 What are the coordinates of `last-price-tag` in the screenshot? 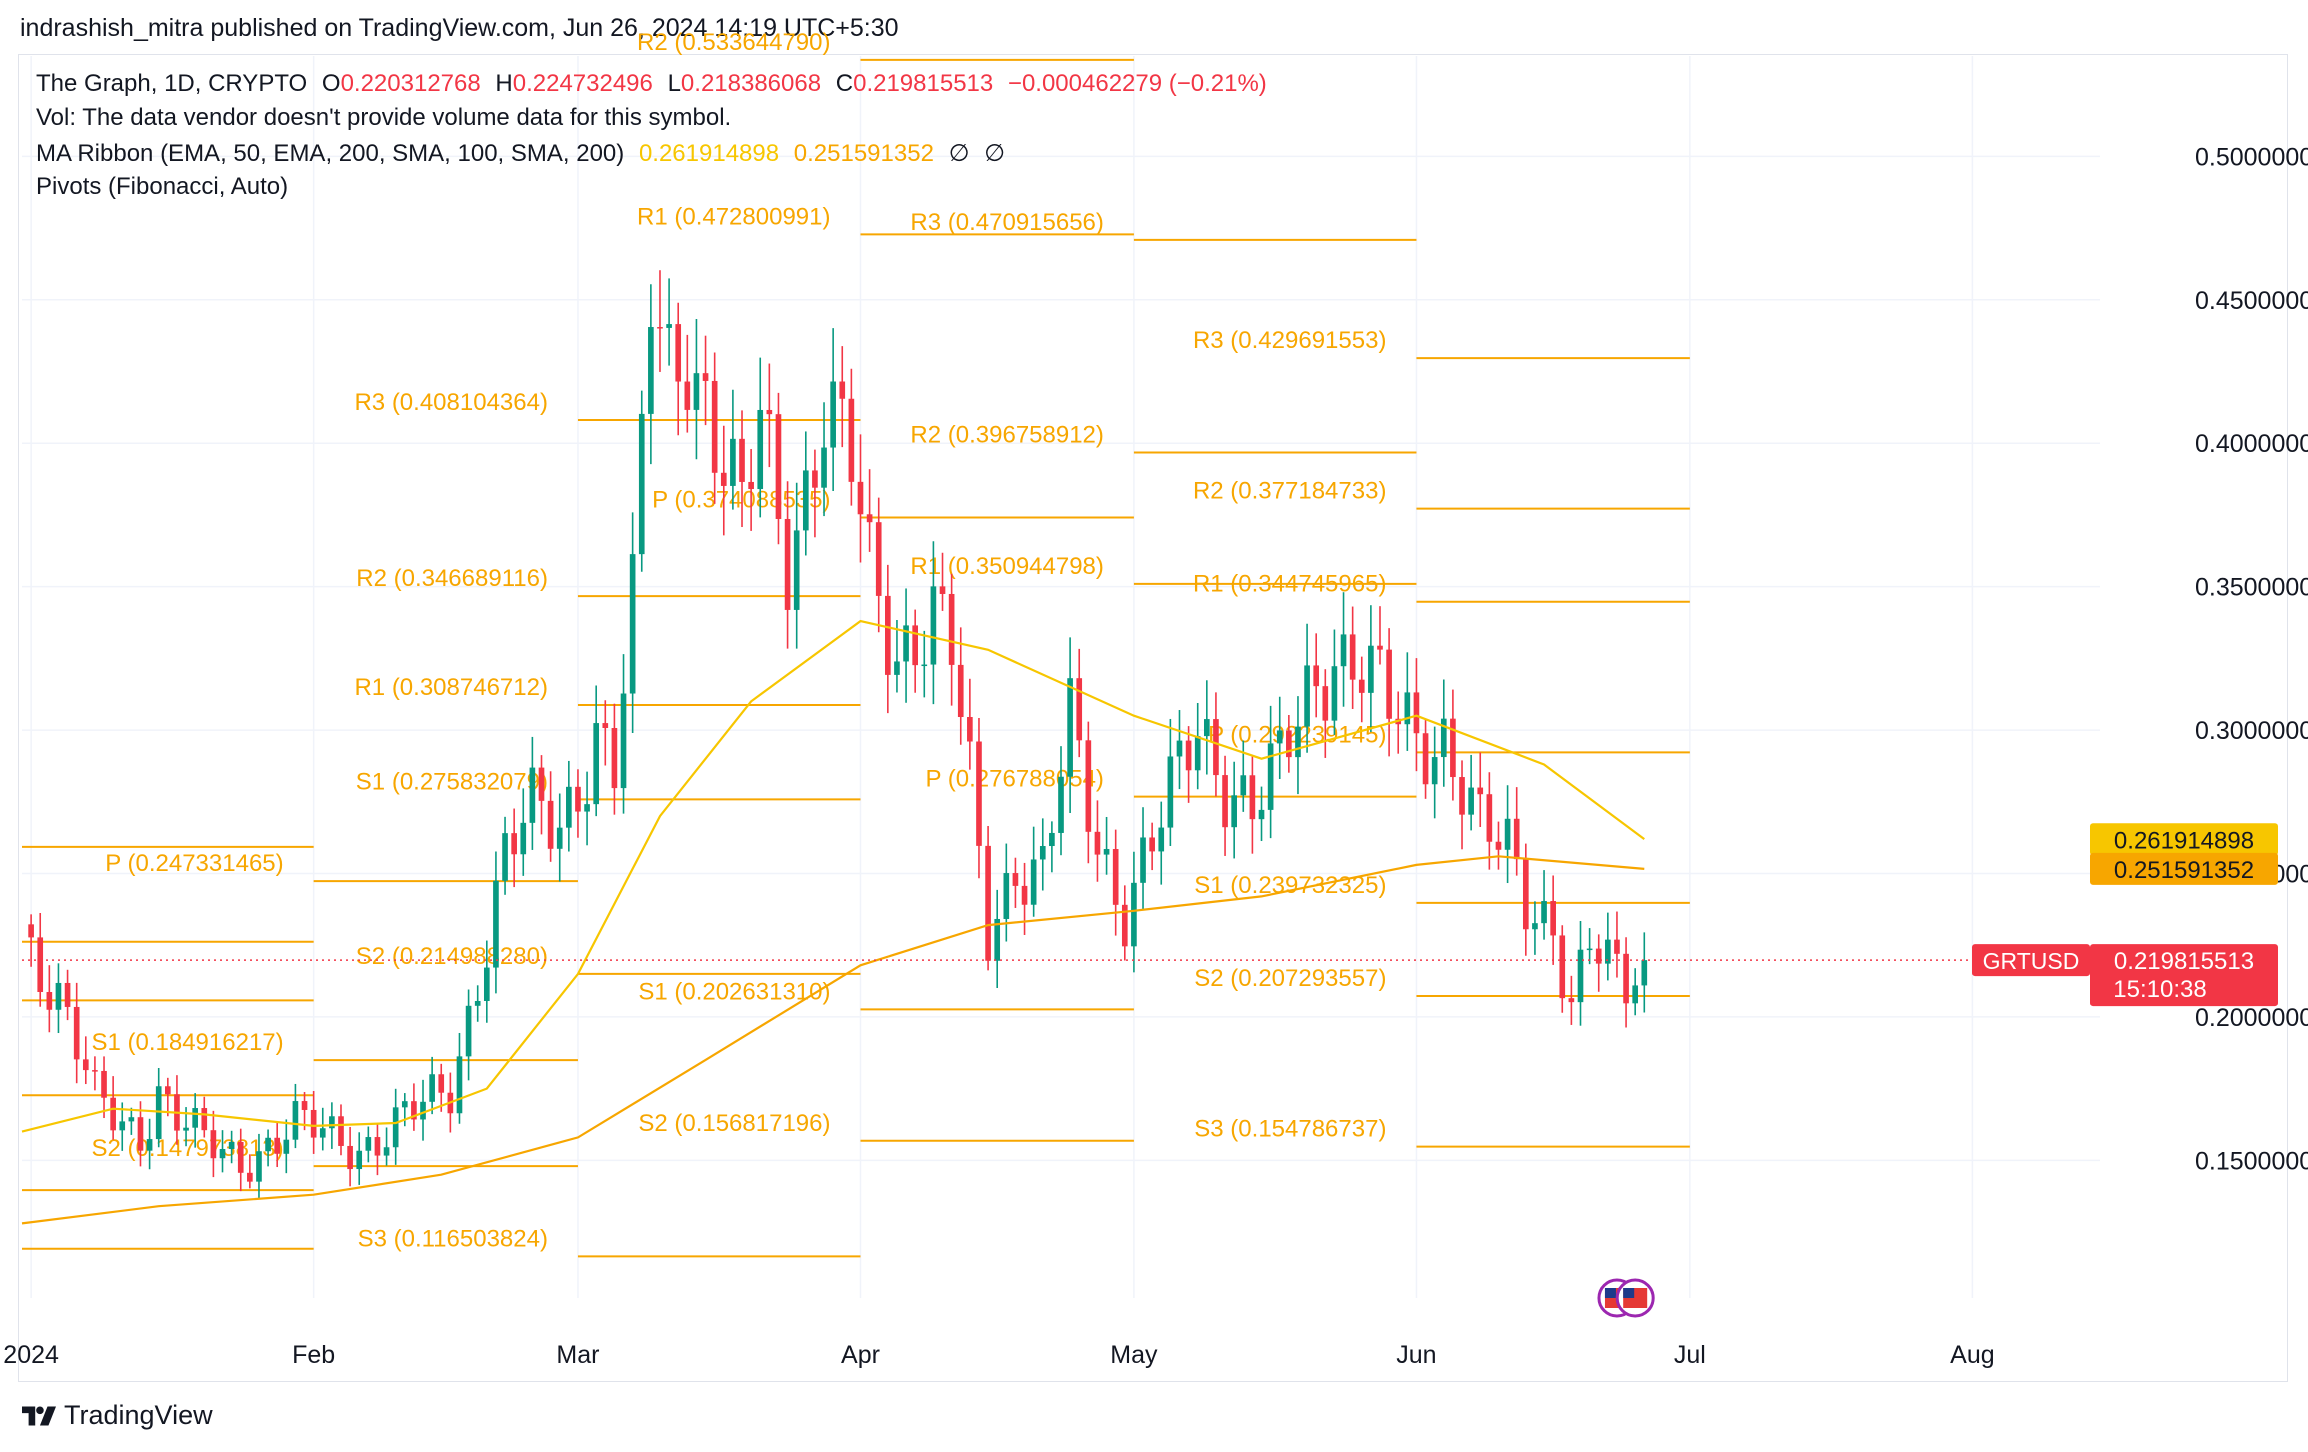 It's located at (2184, 975).